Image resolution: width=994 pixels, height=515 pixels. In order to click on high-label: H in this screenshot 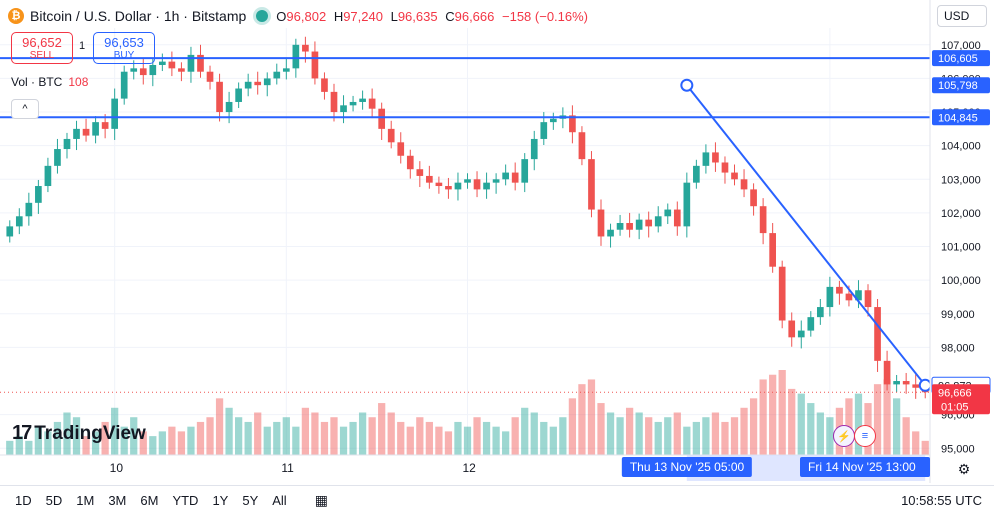, I will do `click(338, 16)`.